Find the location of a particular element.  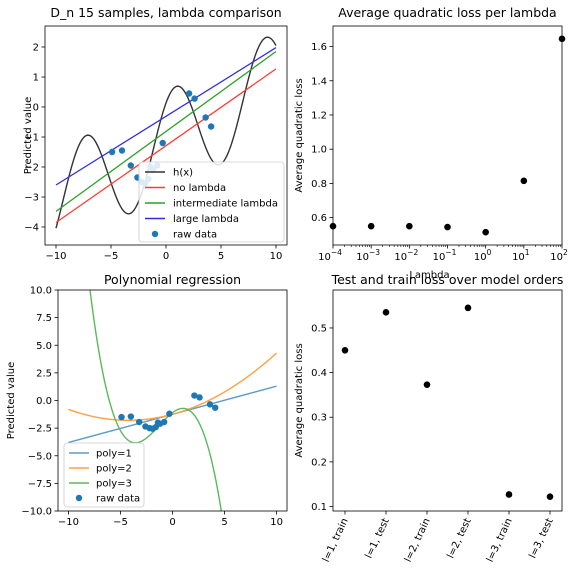

panel4-ytick-label: 0.2 is located at coordinates (319, 462).